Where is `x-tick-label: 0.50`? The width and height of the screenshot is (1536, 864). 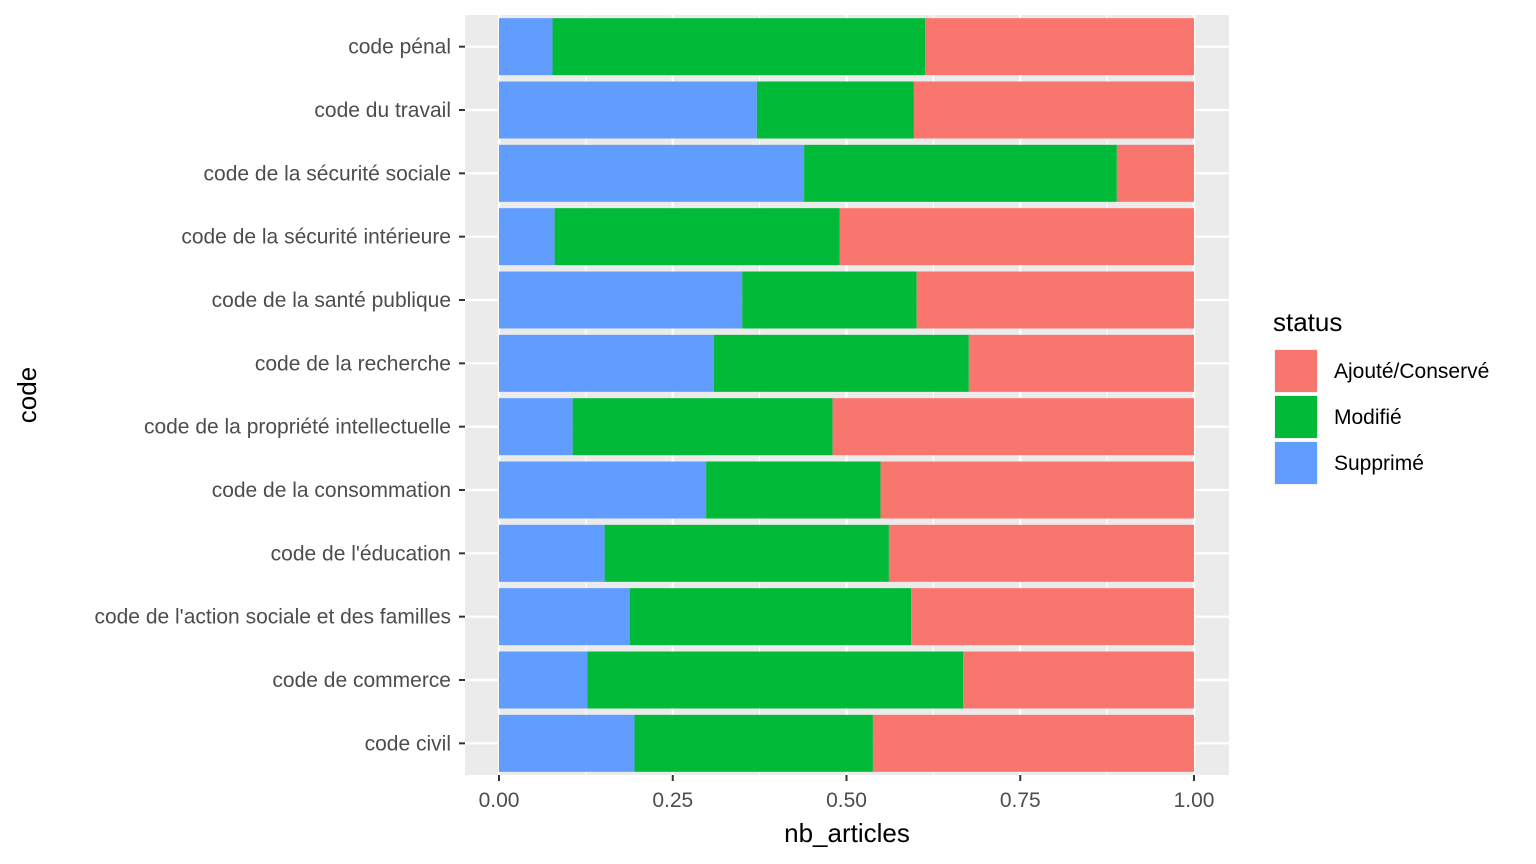
x-tick-label: 0.50 is located at coordinates (846, 800).